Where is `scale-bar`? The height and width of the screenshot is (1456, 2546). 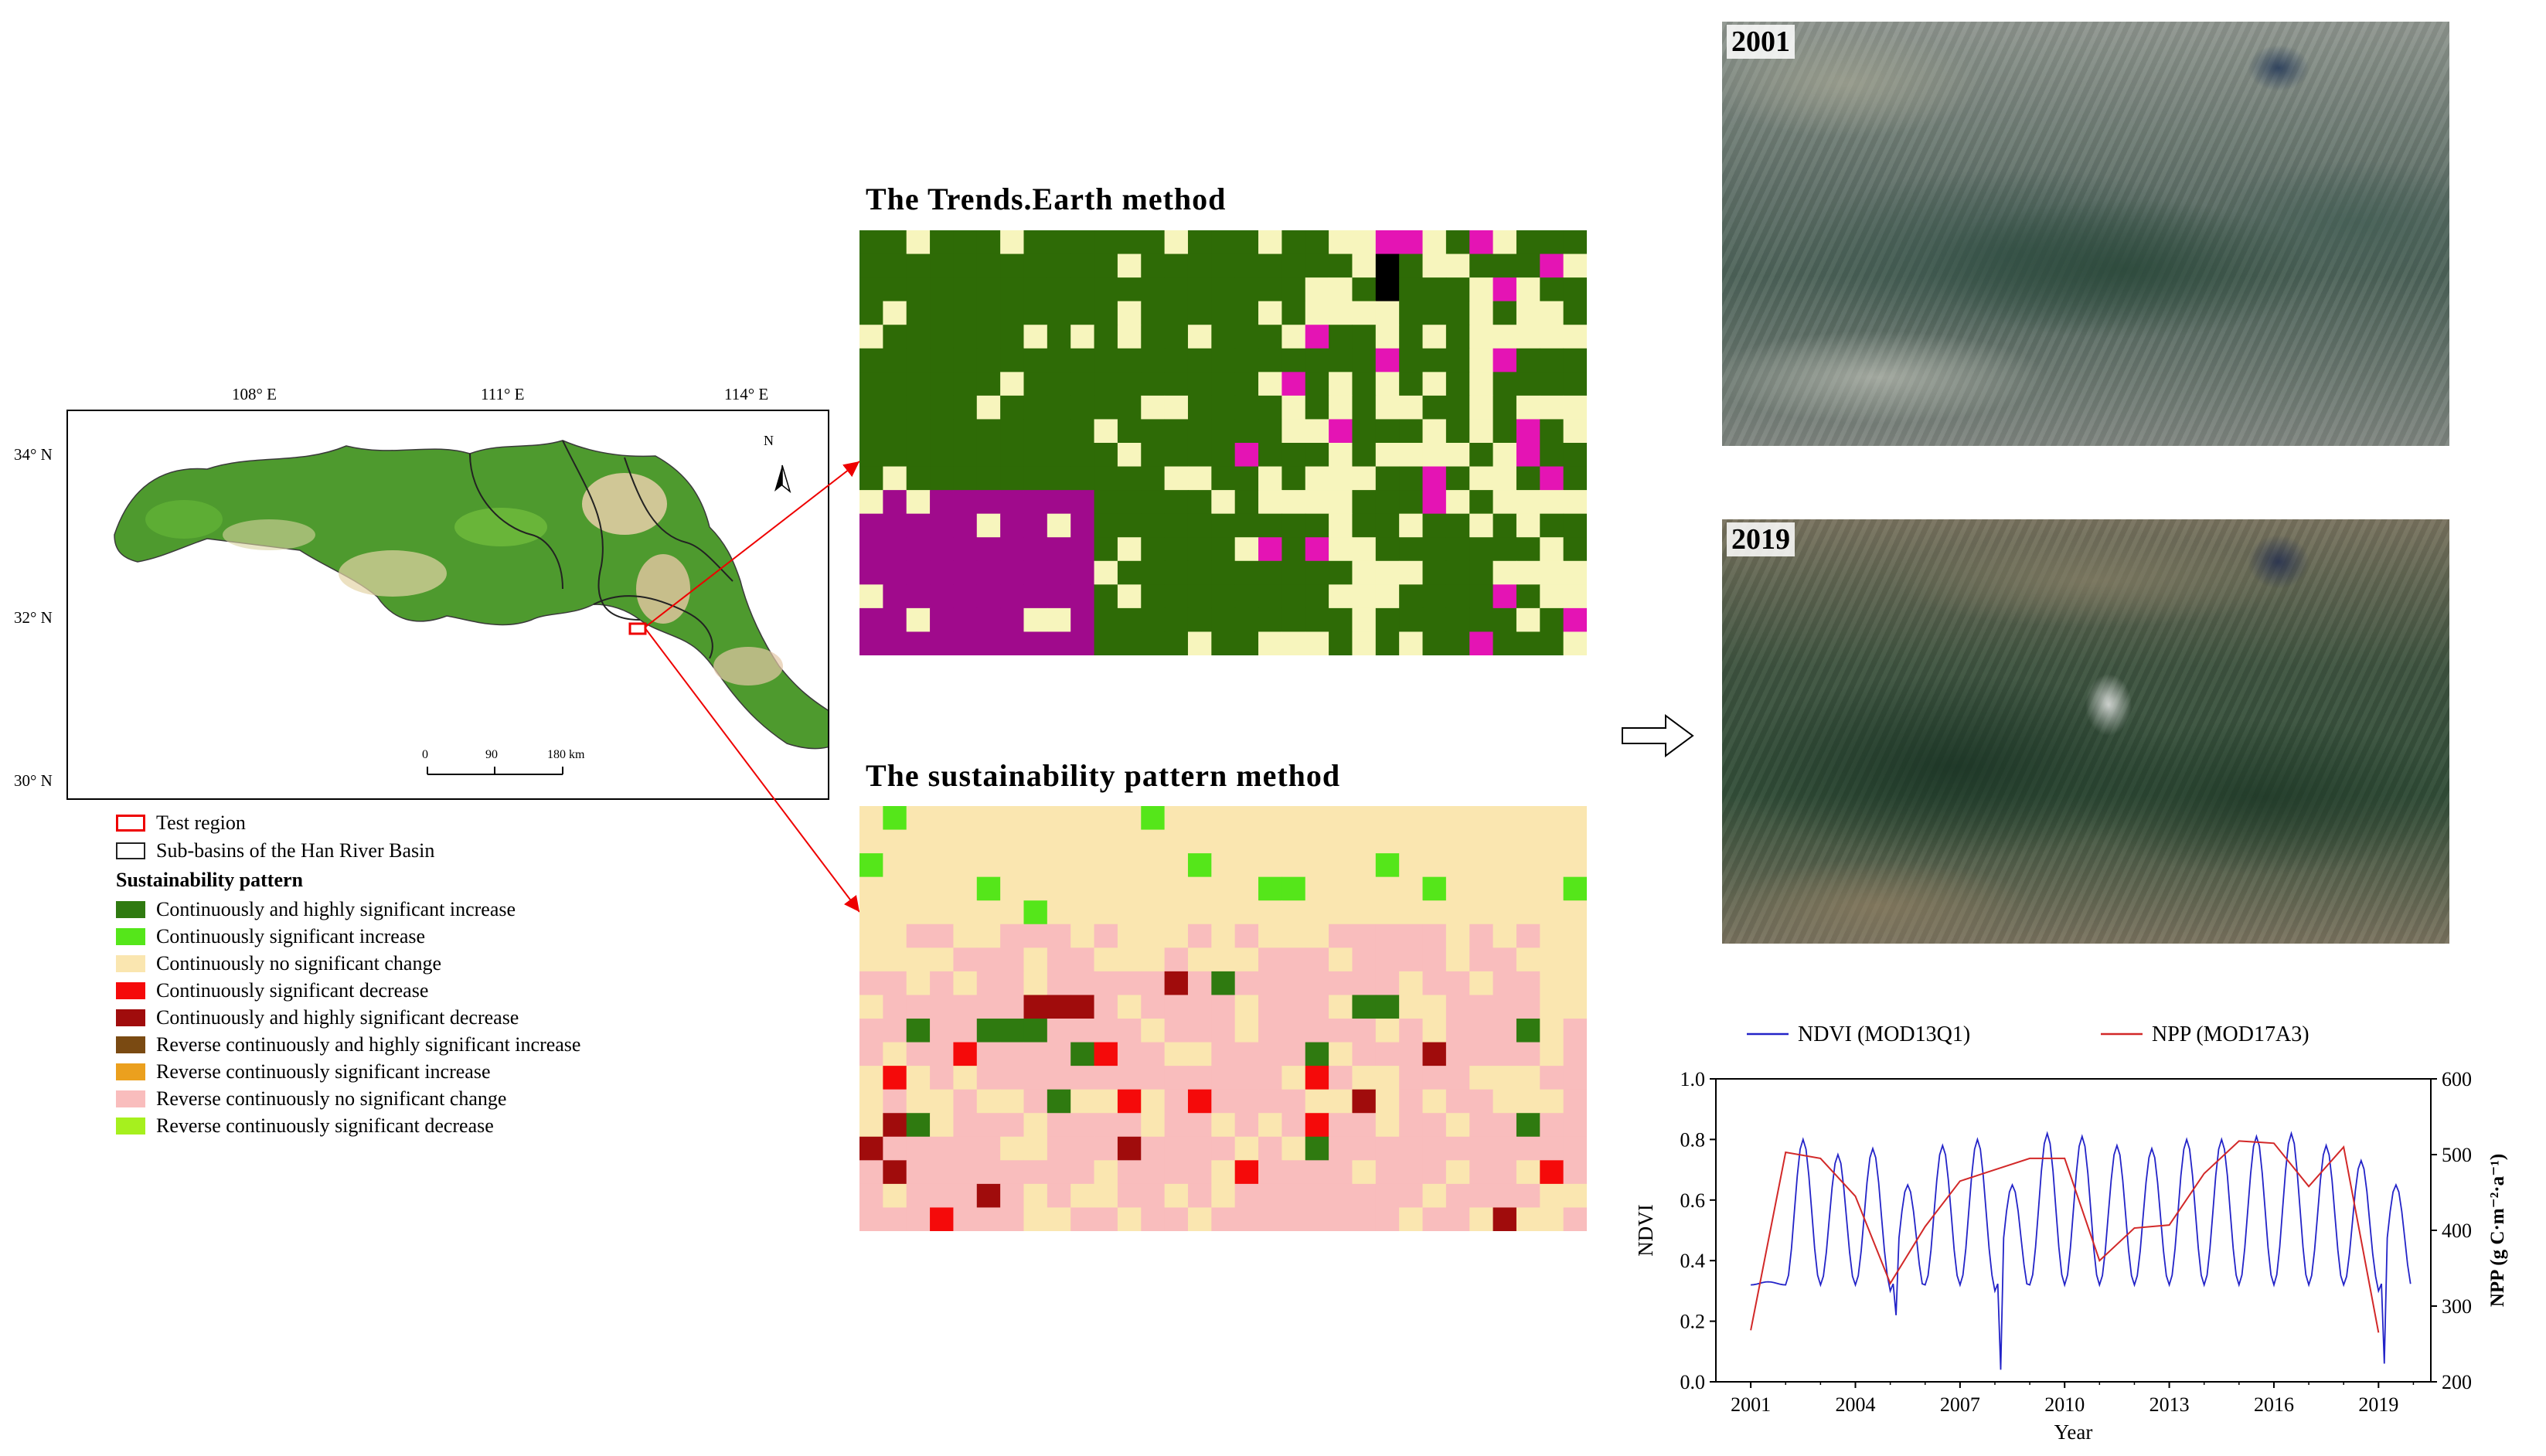 scale-bar is located at coordinates (495, 771).